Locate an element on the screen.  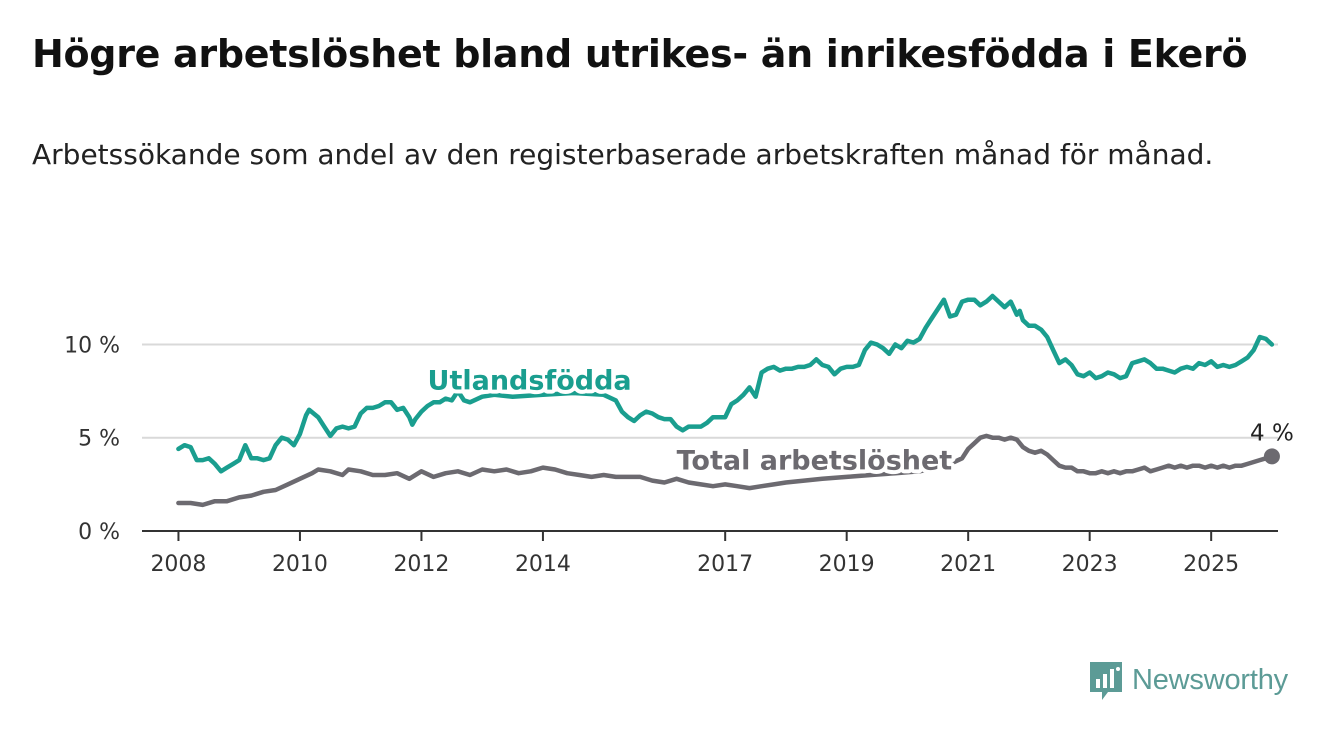
x-tick-label: 2021 is located at coordinates (968, 564).